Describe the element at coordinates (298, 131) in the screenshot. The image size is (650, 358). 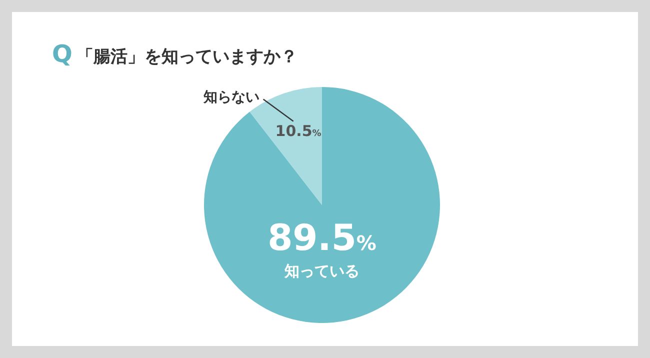
I see `data-label: 10.5%` at that location.